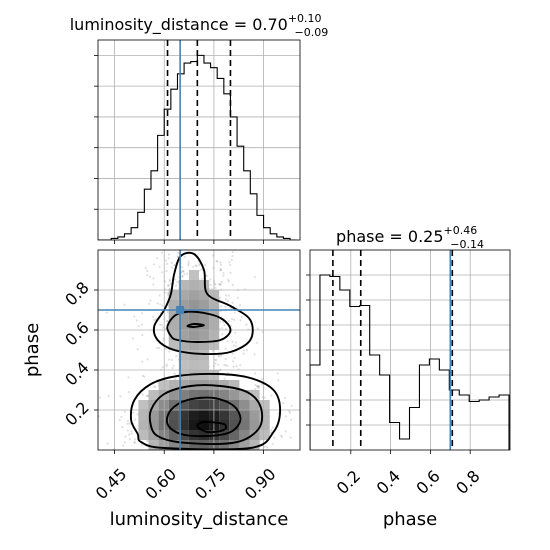 The image size is (550, 550). I want to click on density-truth-marker, so click(180, 310).